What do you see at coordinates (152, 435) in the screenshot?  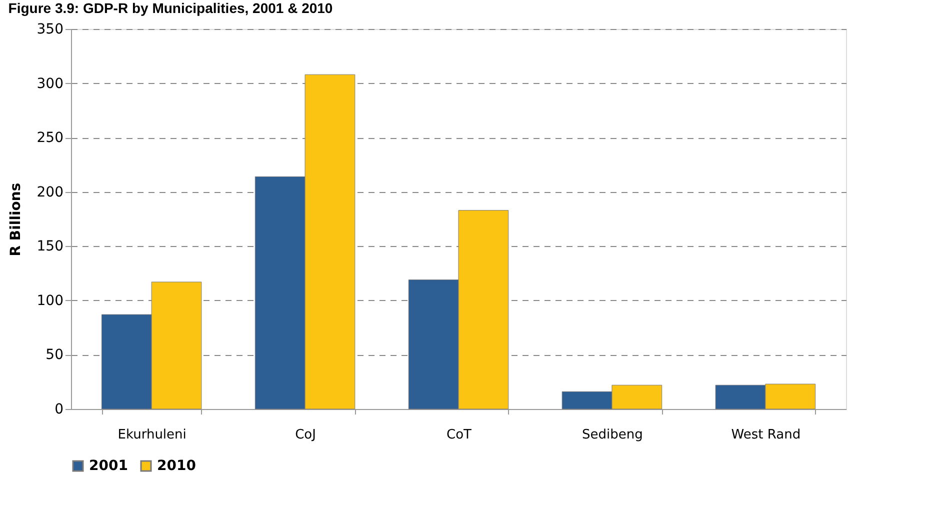 I see `x-tick-label: Ekurhuleni` at bounding box center [152, 435].